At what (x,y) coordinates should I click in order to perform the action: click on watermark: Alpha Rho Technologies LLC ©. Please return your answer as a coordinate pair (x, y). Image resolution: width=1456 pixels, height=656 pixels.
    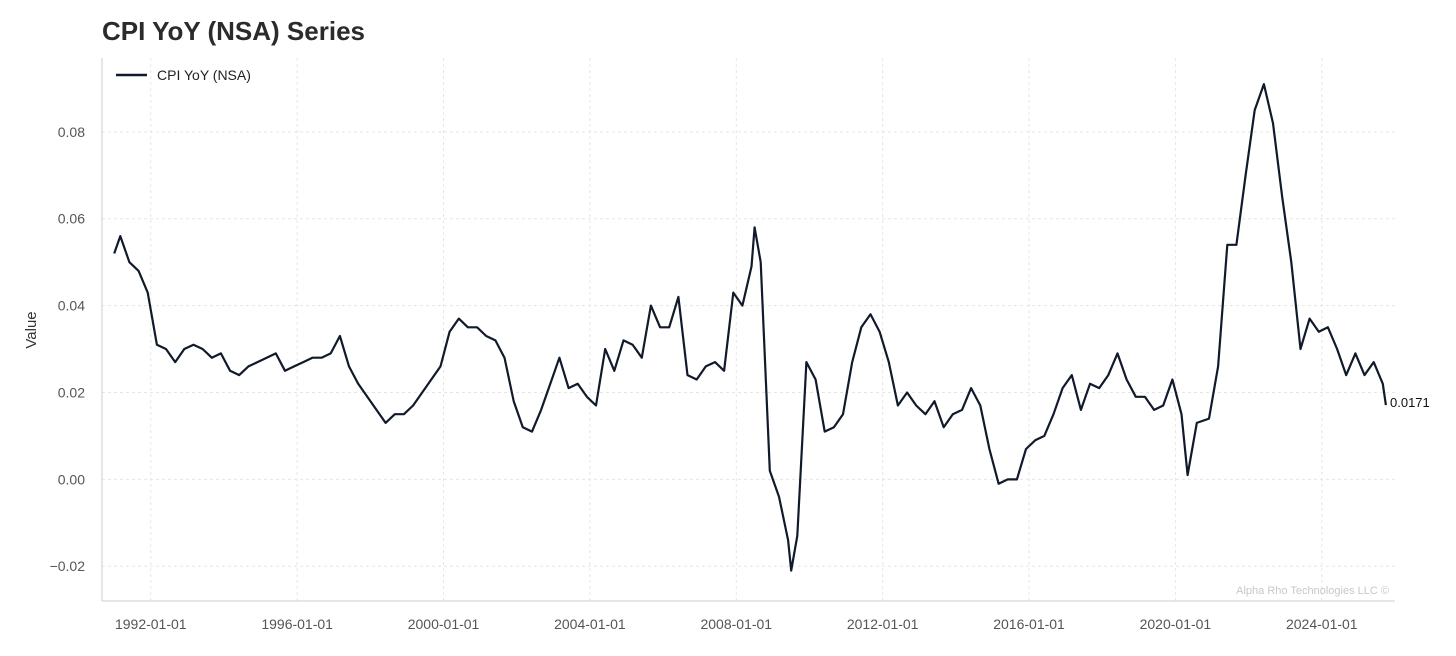
    Looking at the image, I should click on (1312, 591).